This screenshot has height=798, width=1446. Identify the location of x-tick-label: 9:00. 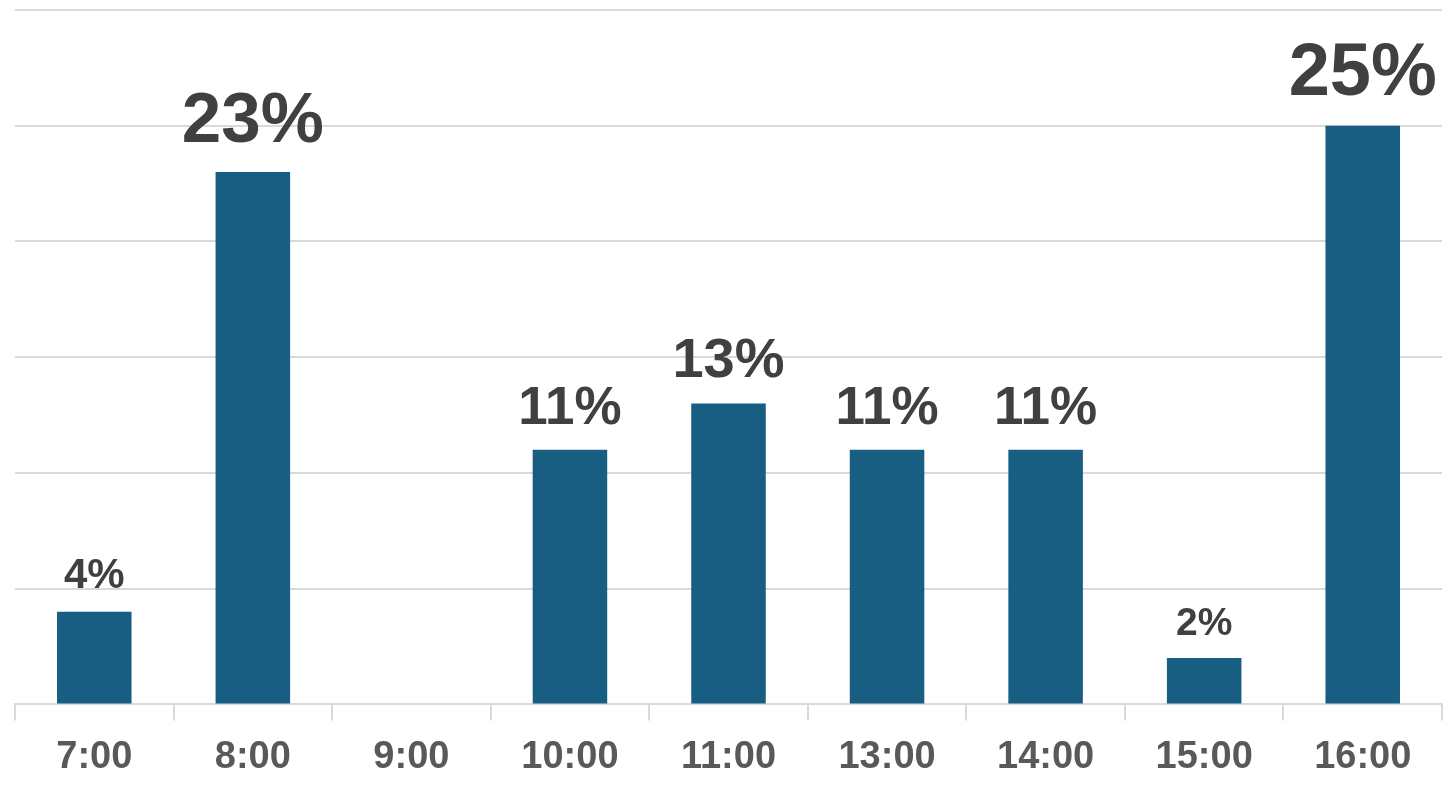
(411, 754).